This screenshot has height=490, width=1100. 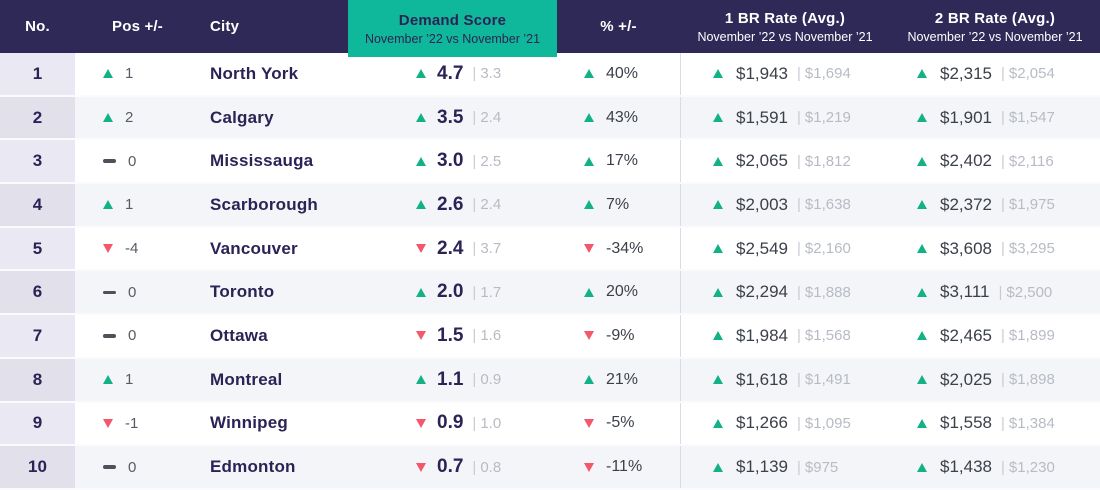 I want to click on col-header-no: No., so click(x=37, y=26).